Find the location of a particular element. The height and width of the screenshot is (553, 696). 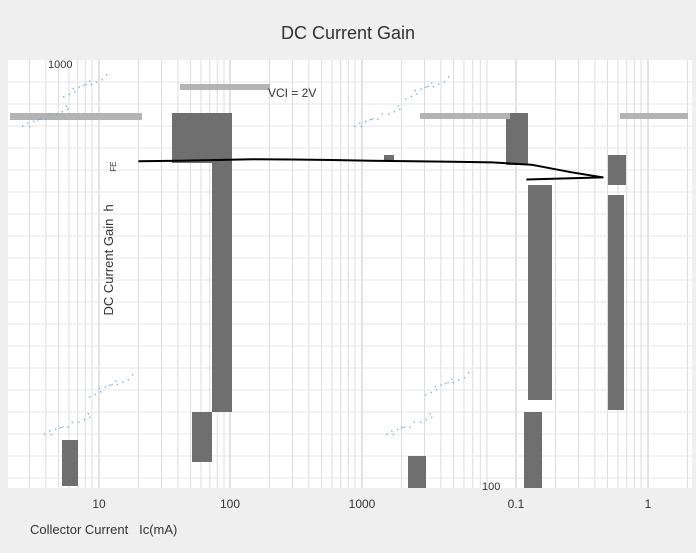

chart-title: DC Current Gain is located at coordinates (348, 33).